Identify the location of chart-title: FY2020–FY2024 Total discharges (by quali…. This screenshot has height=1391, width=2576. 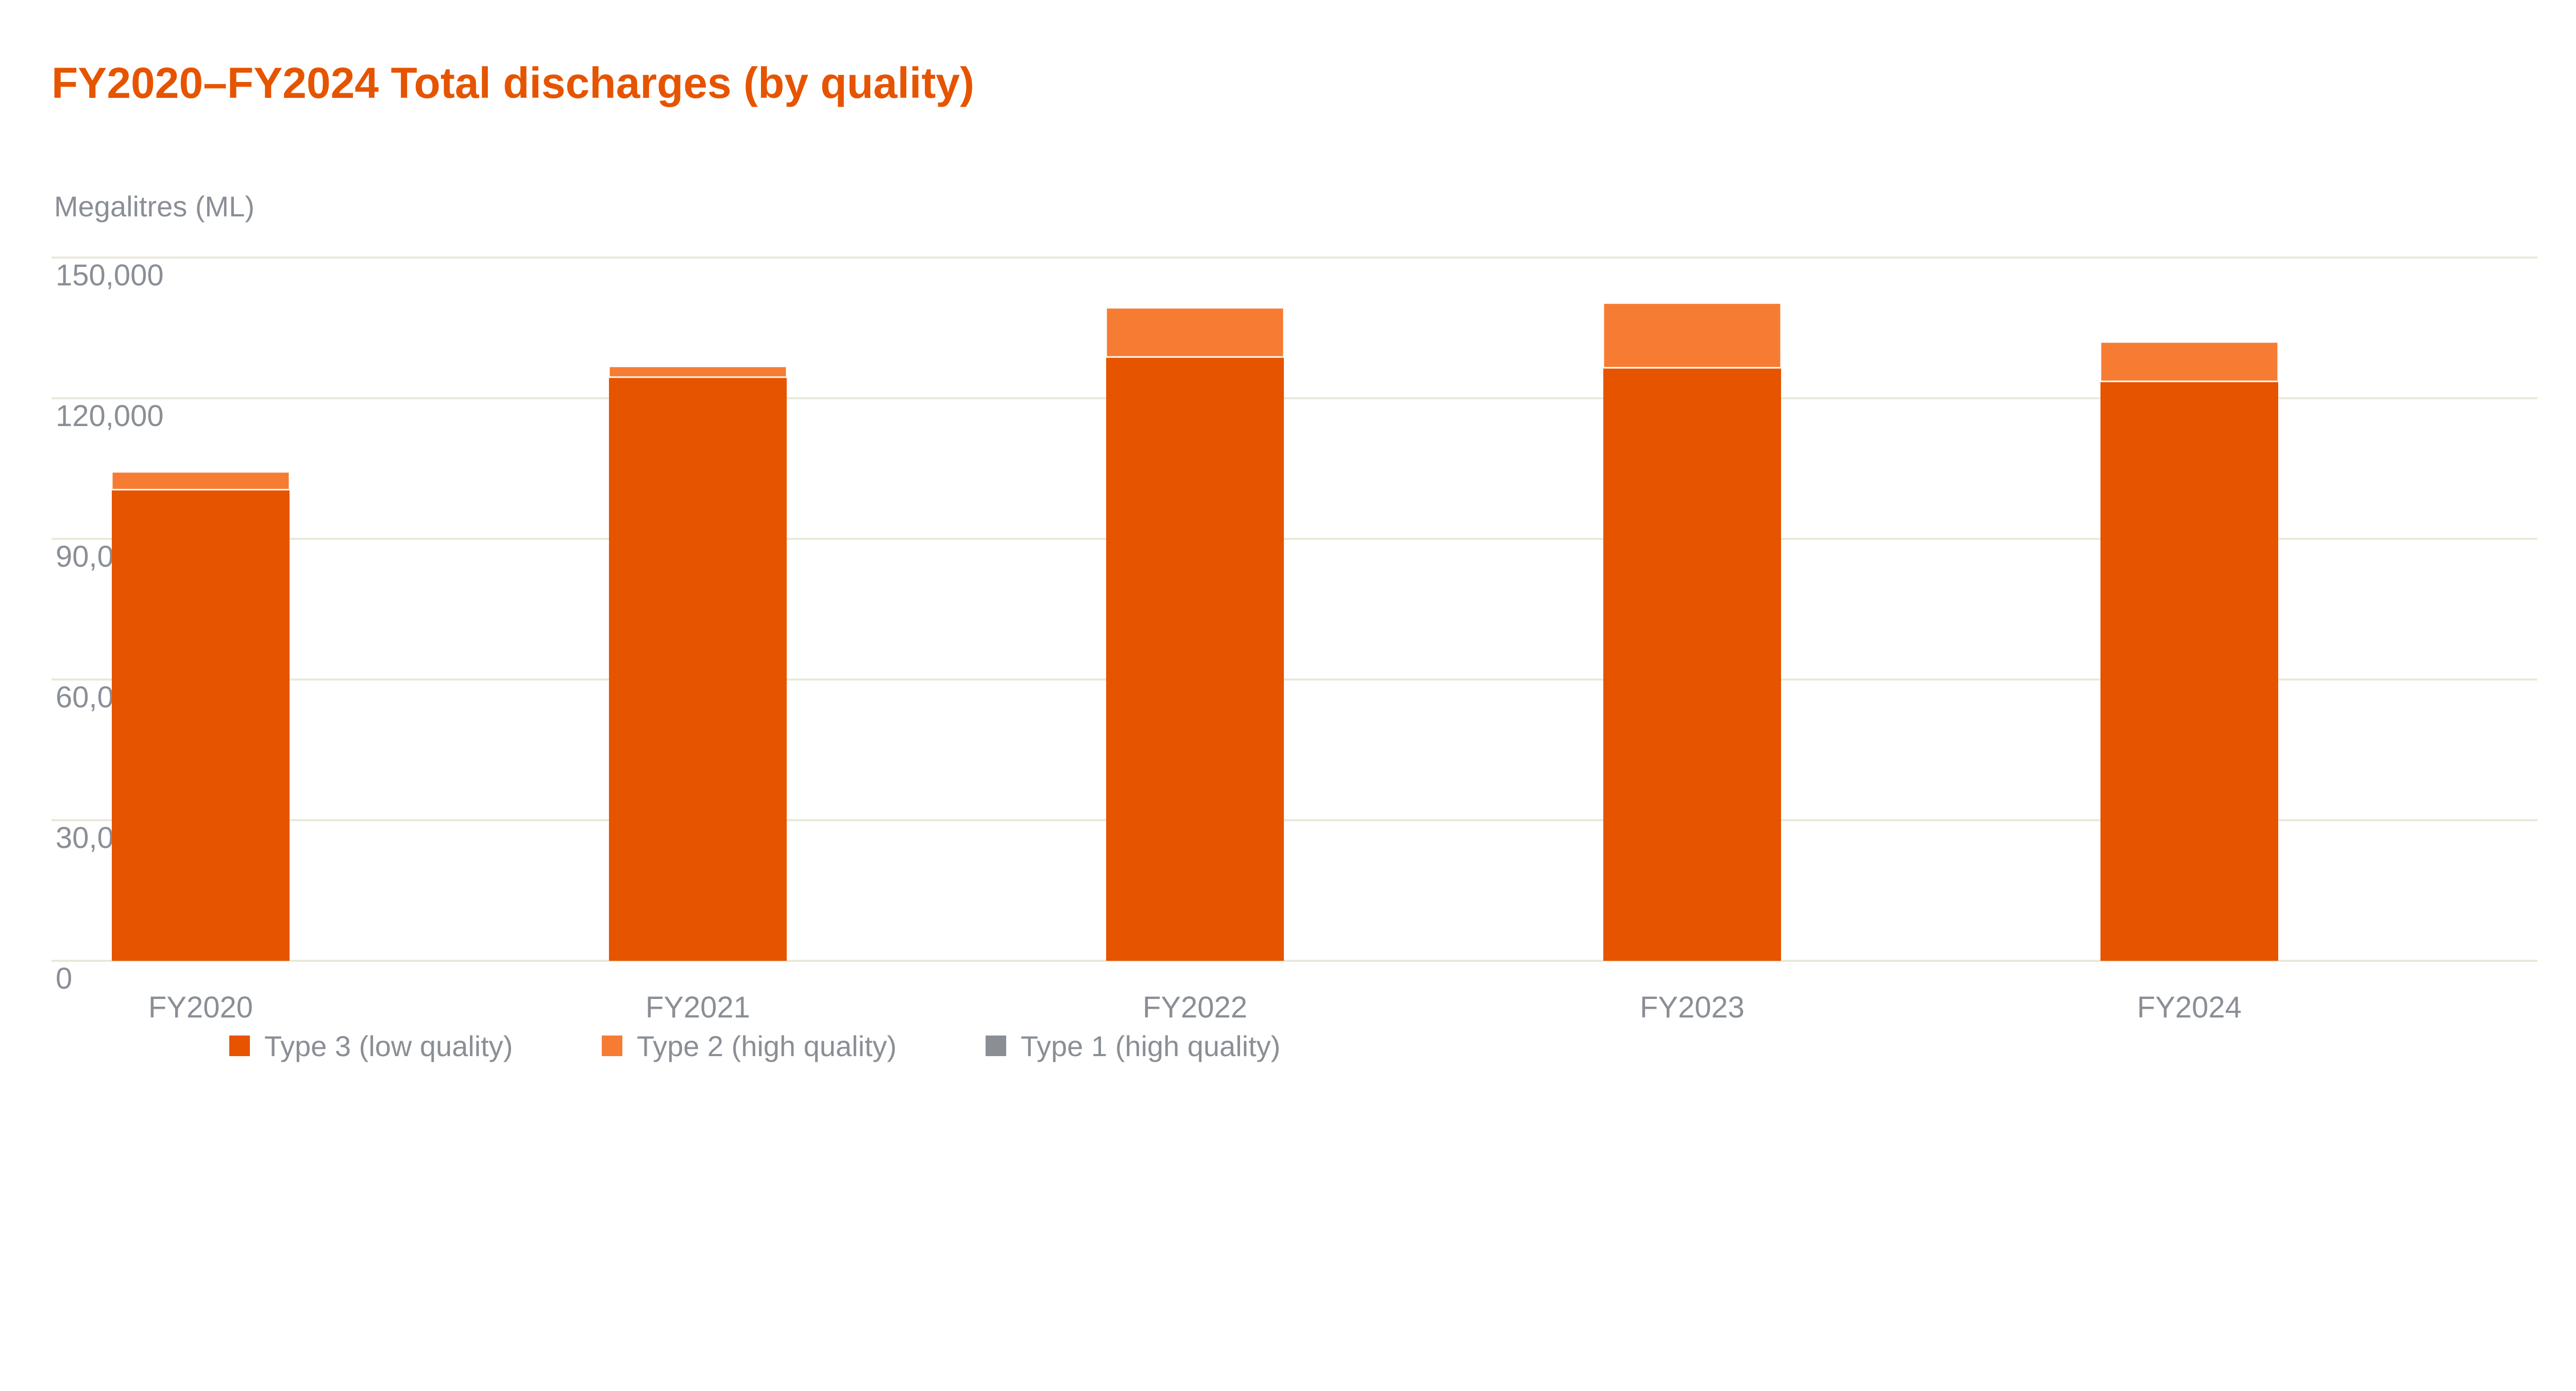
(513, 83).